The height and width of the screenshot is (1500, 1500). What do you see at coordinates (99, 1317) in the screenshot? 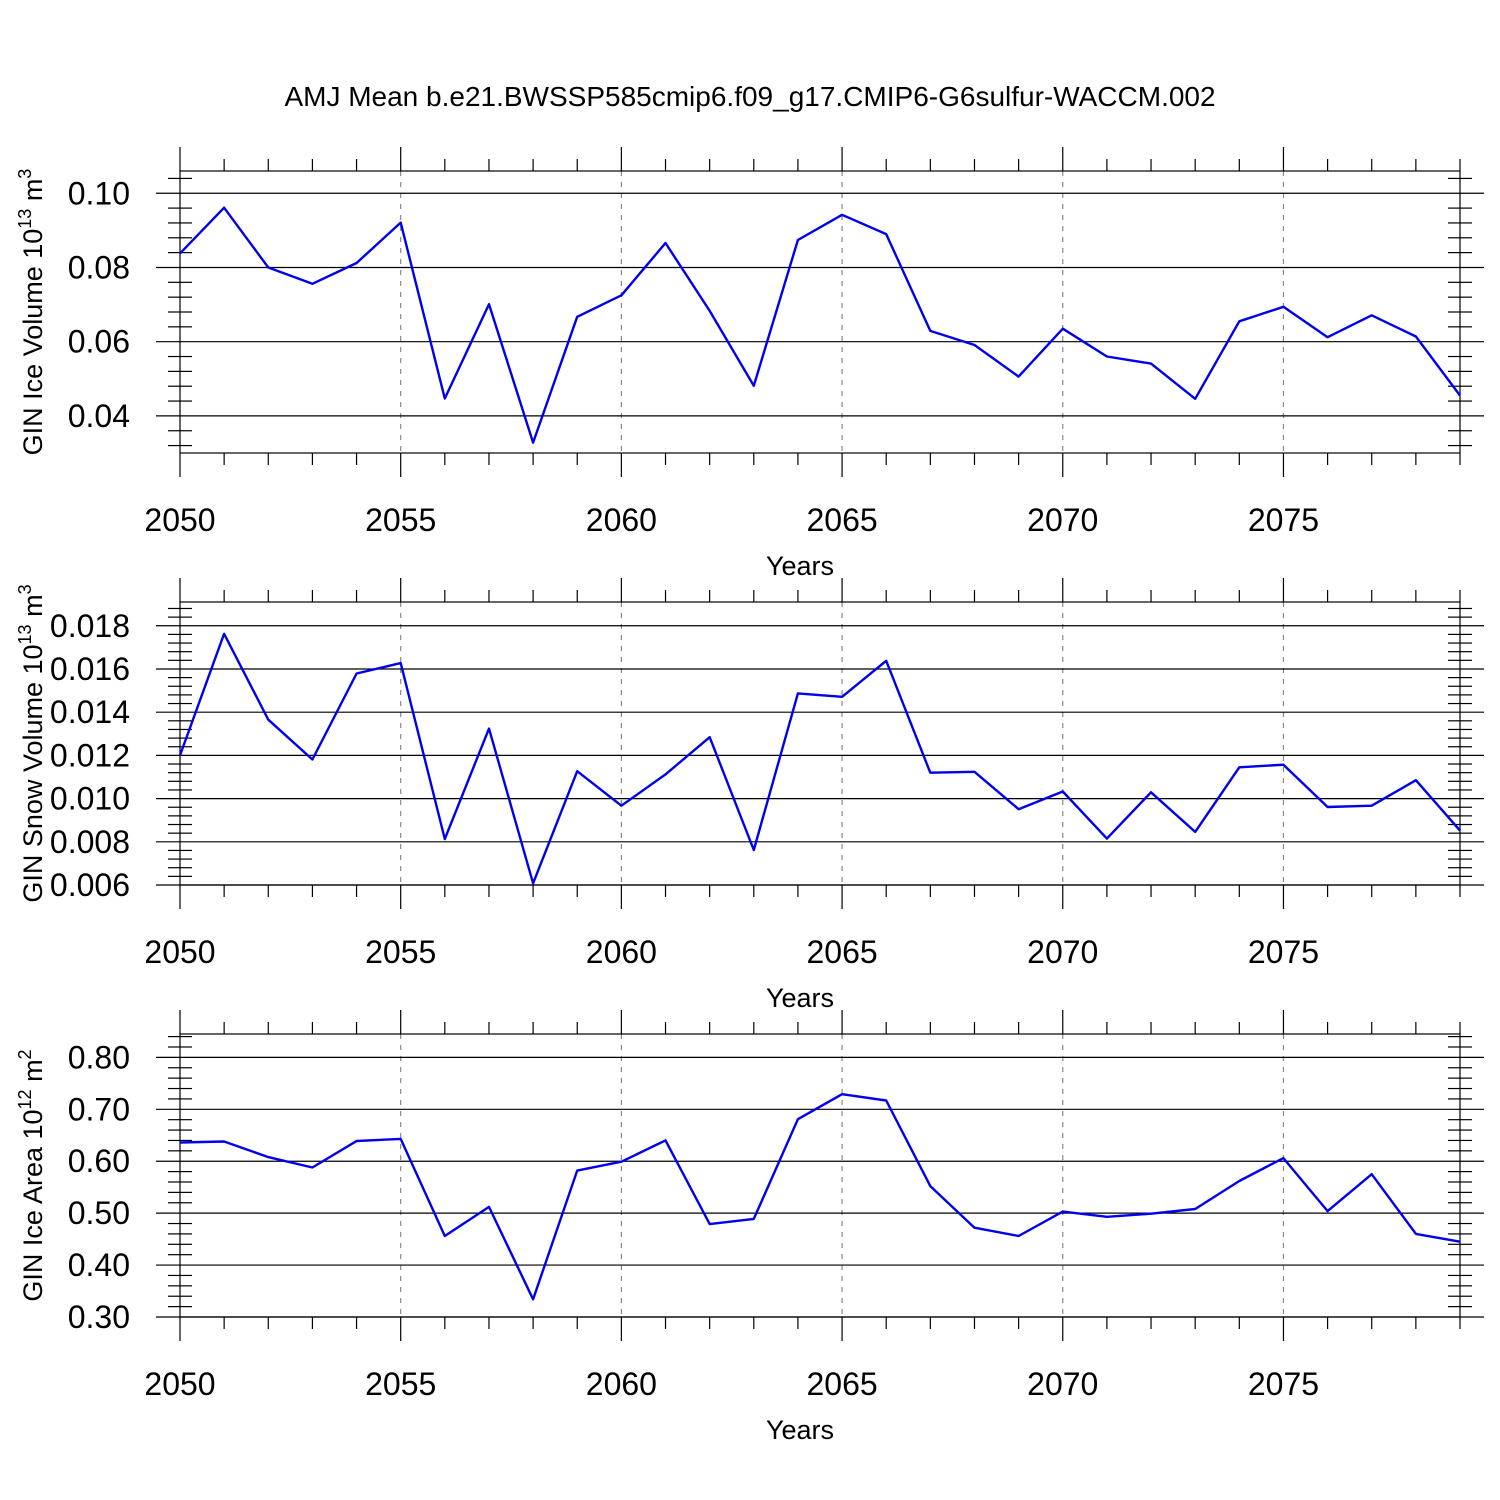
I see `y-tick-label: 0.30` at bounding box center [99, 1317].